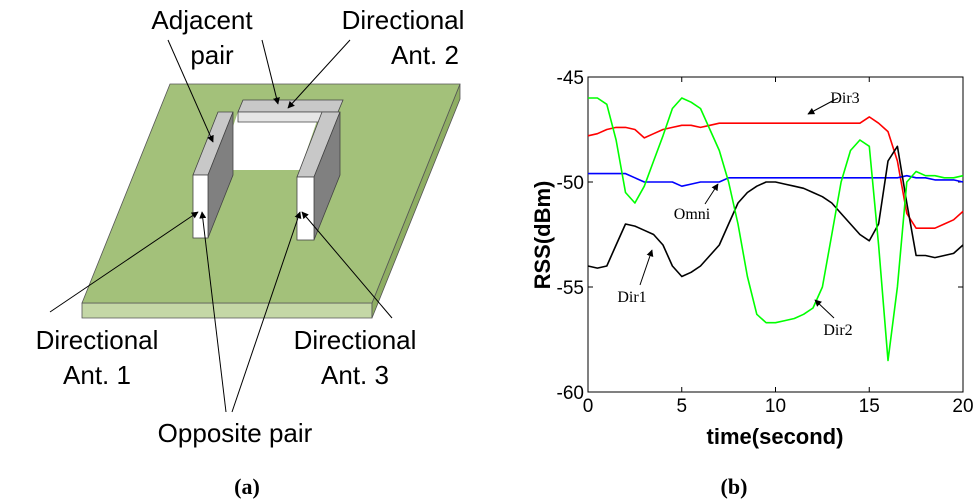  I want to click on y-tick-label: -50, so click(570, 183).